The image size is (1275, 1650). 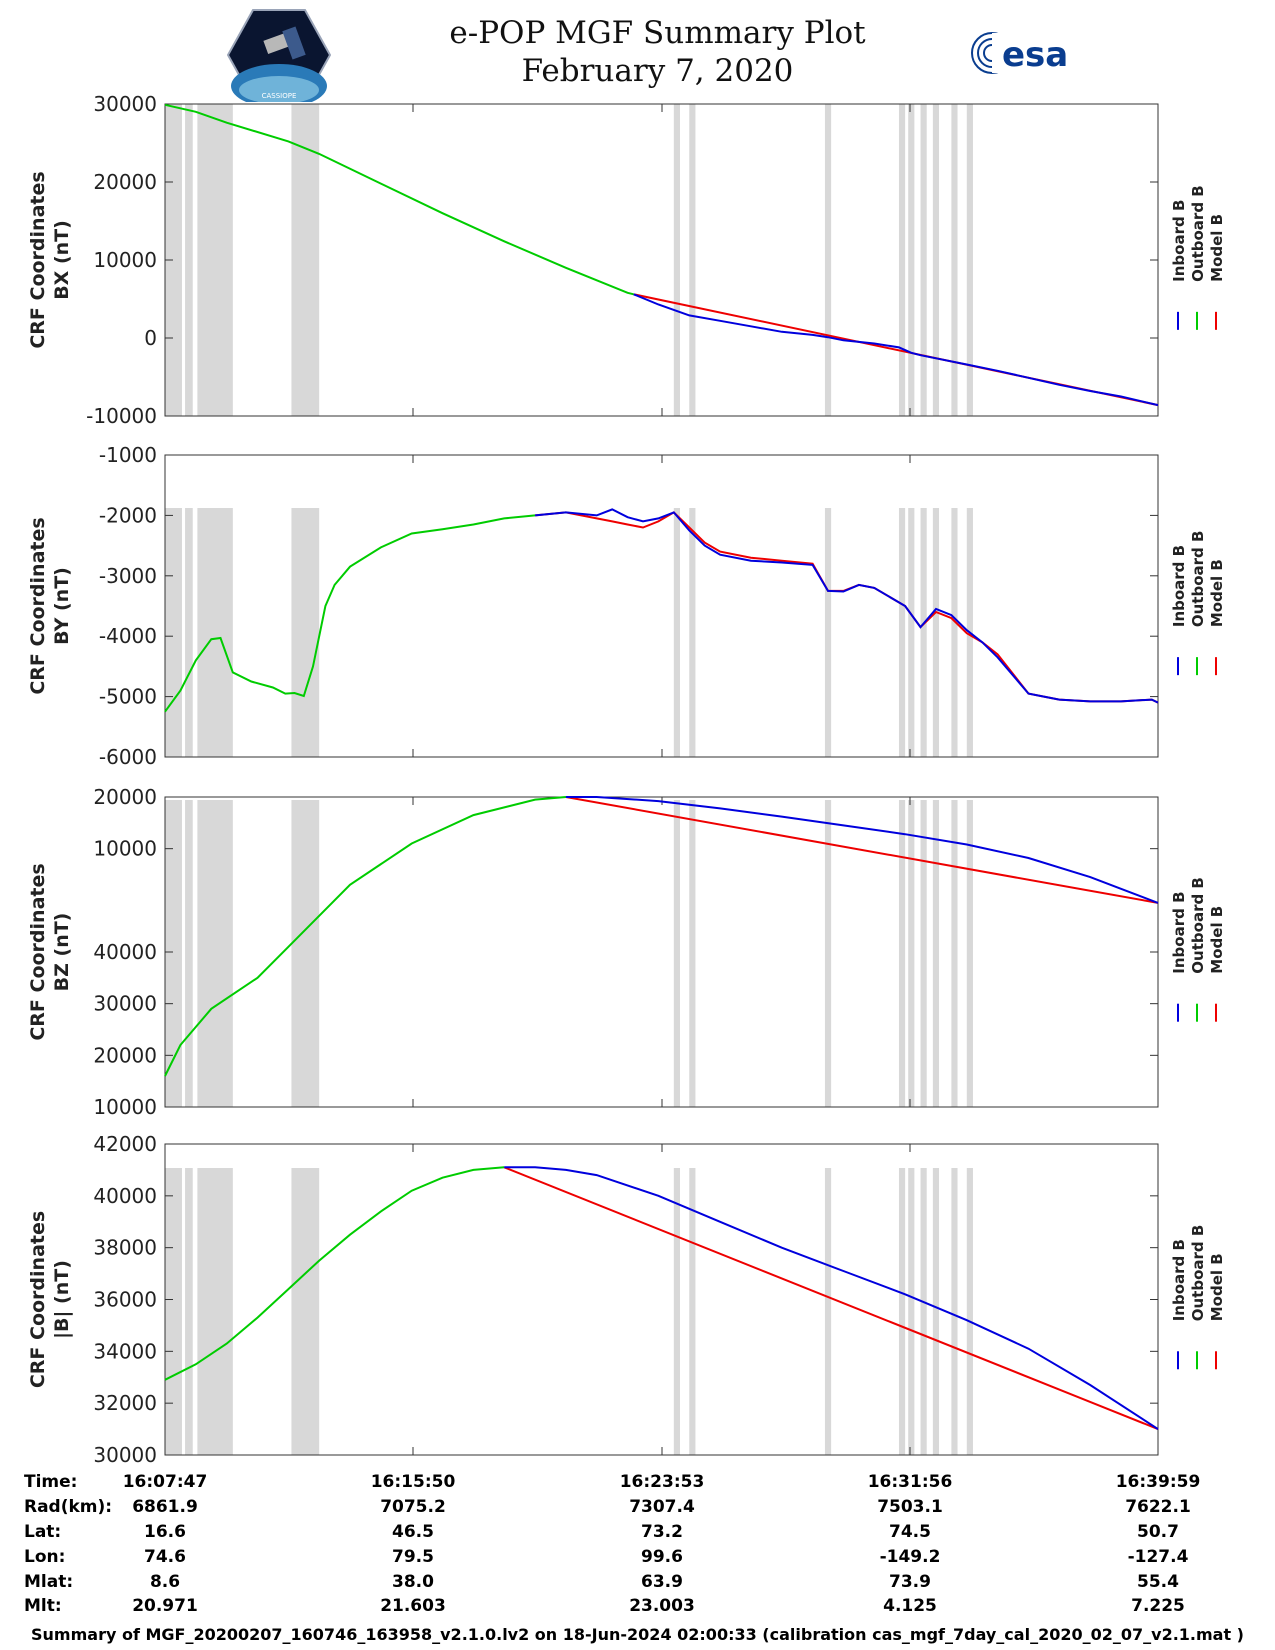 What do you see at coordinates (50, 1299) in the screenshot?
I see `y-axis-label: CRF Coordinates |B| (nT)` at bounding box center [50, 1299].